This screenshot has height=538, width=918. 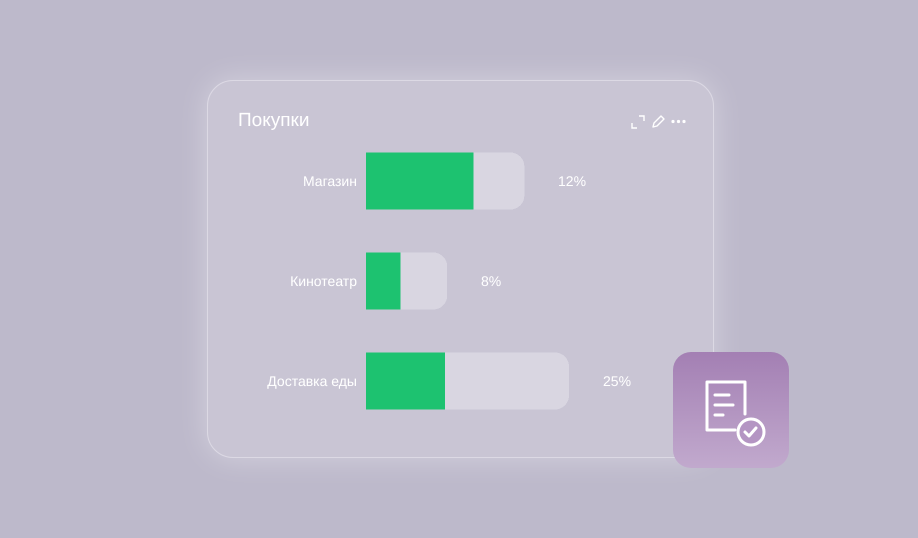 What do you see at coordinates (274, 121) in the screenshot?
I see `chart-title: Покупки` at bounding box center [274, 121].